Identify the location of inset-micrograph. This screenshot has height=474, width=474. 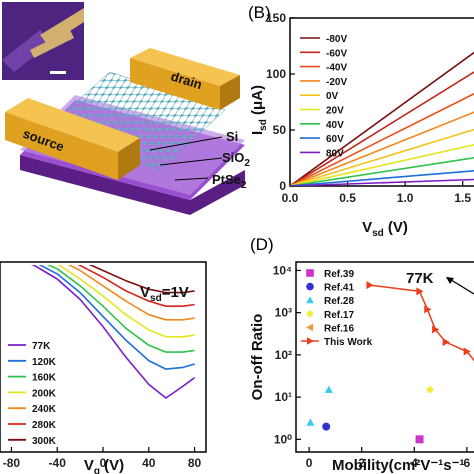
(43, 41).